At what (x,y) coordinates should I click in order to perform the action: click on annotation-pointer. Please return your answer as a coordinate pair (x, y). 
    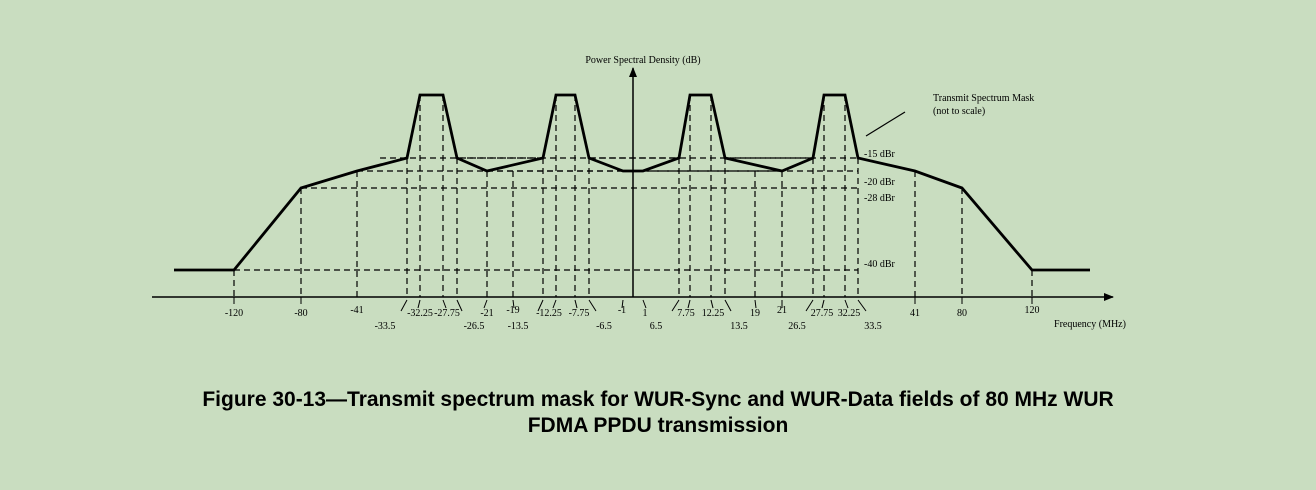
    Looking at the image, I should click on (885, 124).